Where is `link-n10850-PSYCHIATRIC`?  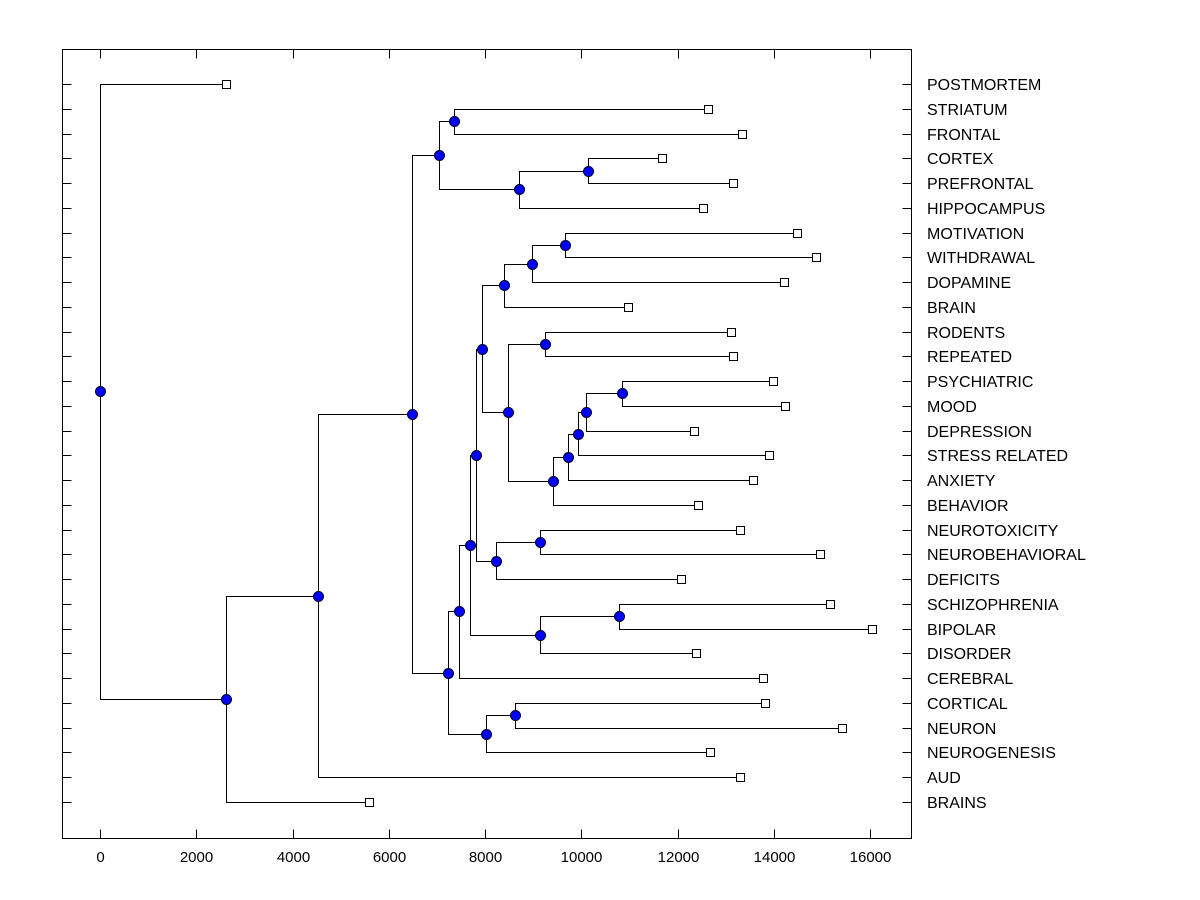 link-n10850-PSYCHIATRIC is located at coordinates (698, 387).